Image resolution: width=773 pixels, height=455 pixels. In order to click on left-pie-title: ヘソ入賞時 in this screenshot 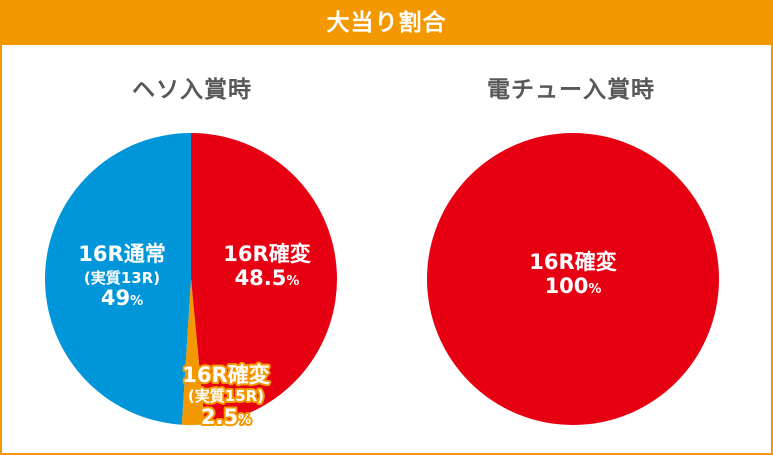, I will do `click(192, 90)`.